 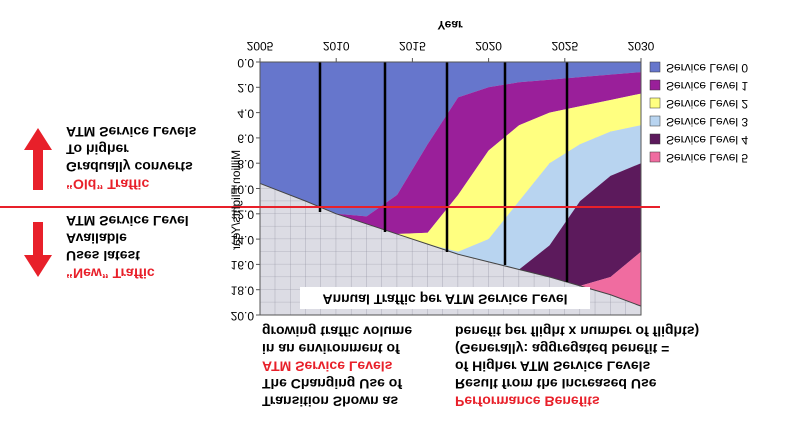 I want to click on y-tick-label: 20.0, so click(x=243, y=316).